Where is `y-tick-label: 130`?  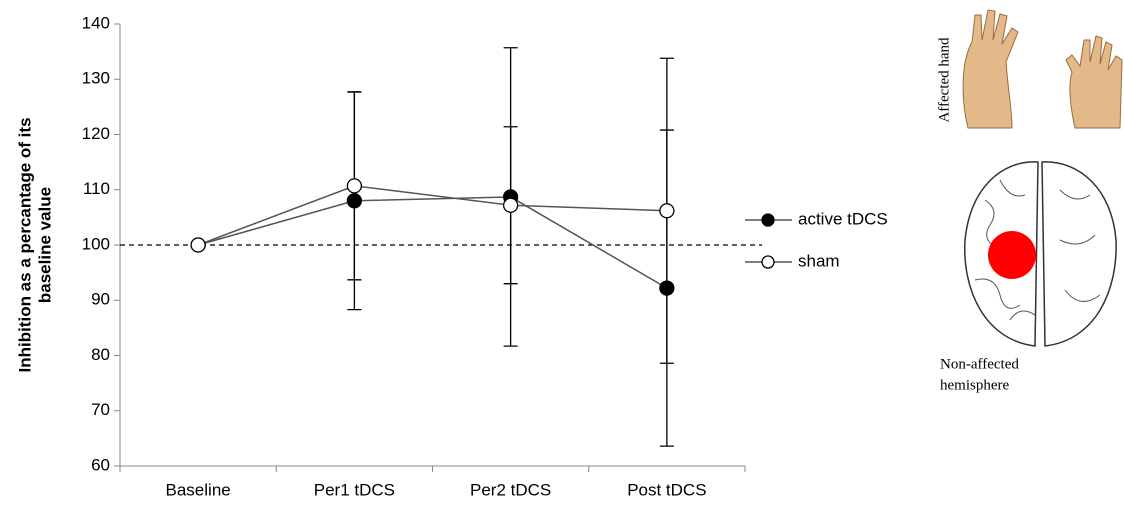
y-tick-label: 130 is located at coordinates (96, 78).